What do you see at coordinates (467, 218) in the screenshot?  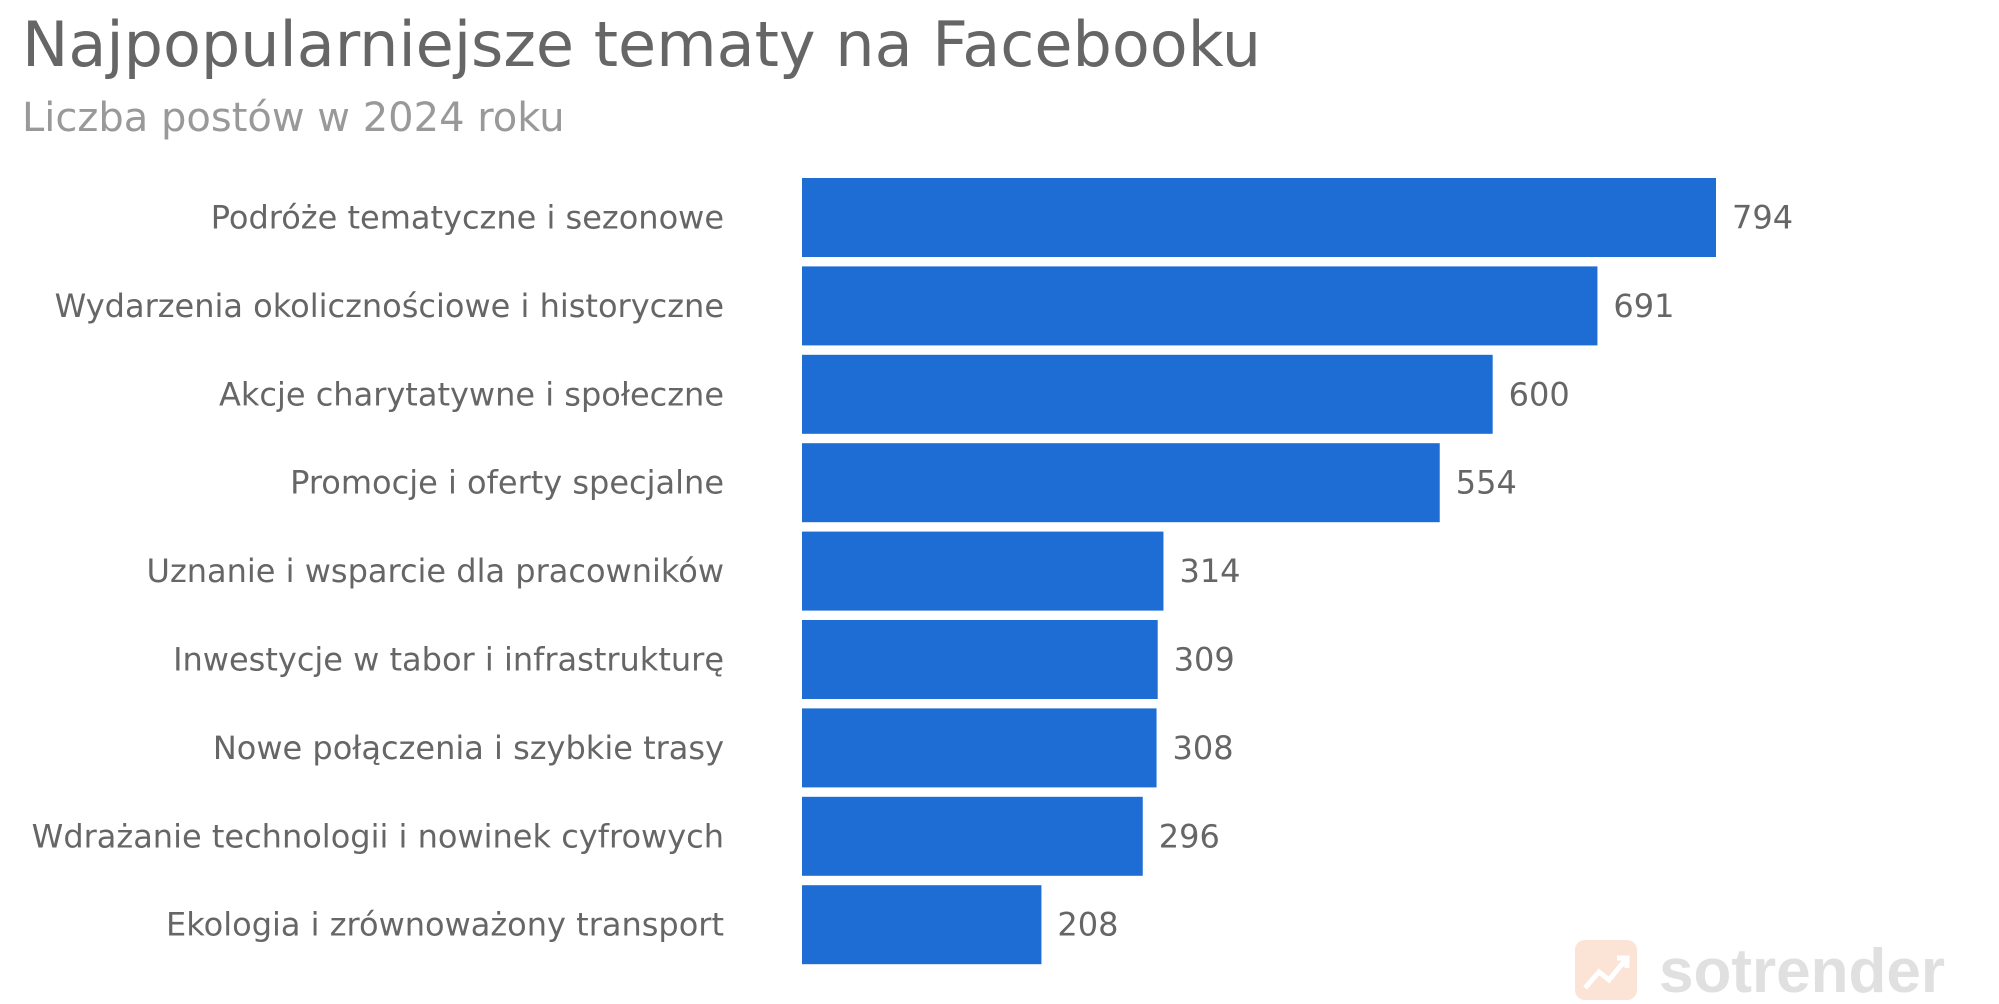 I see `category-label: Podróże tematyczne i sezonowe` at bounding box center [467, 218].